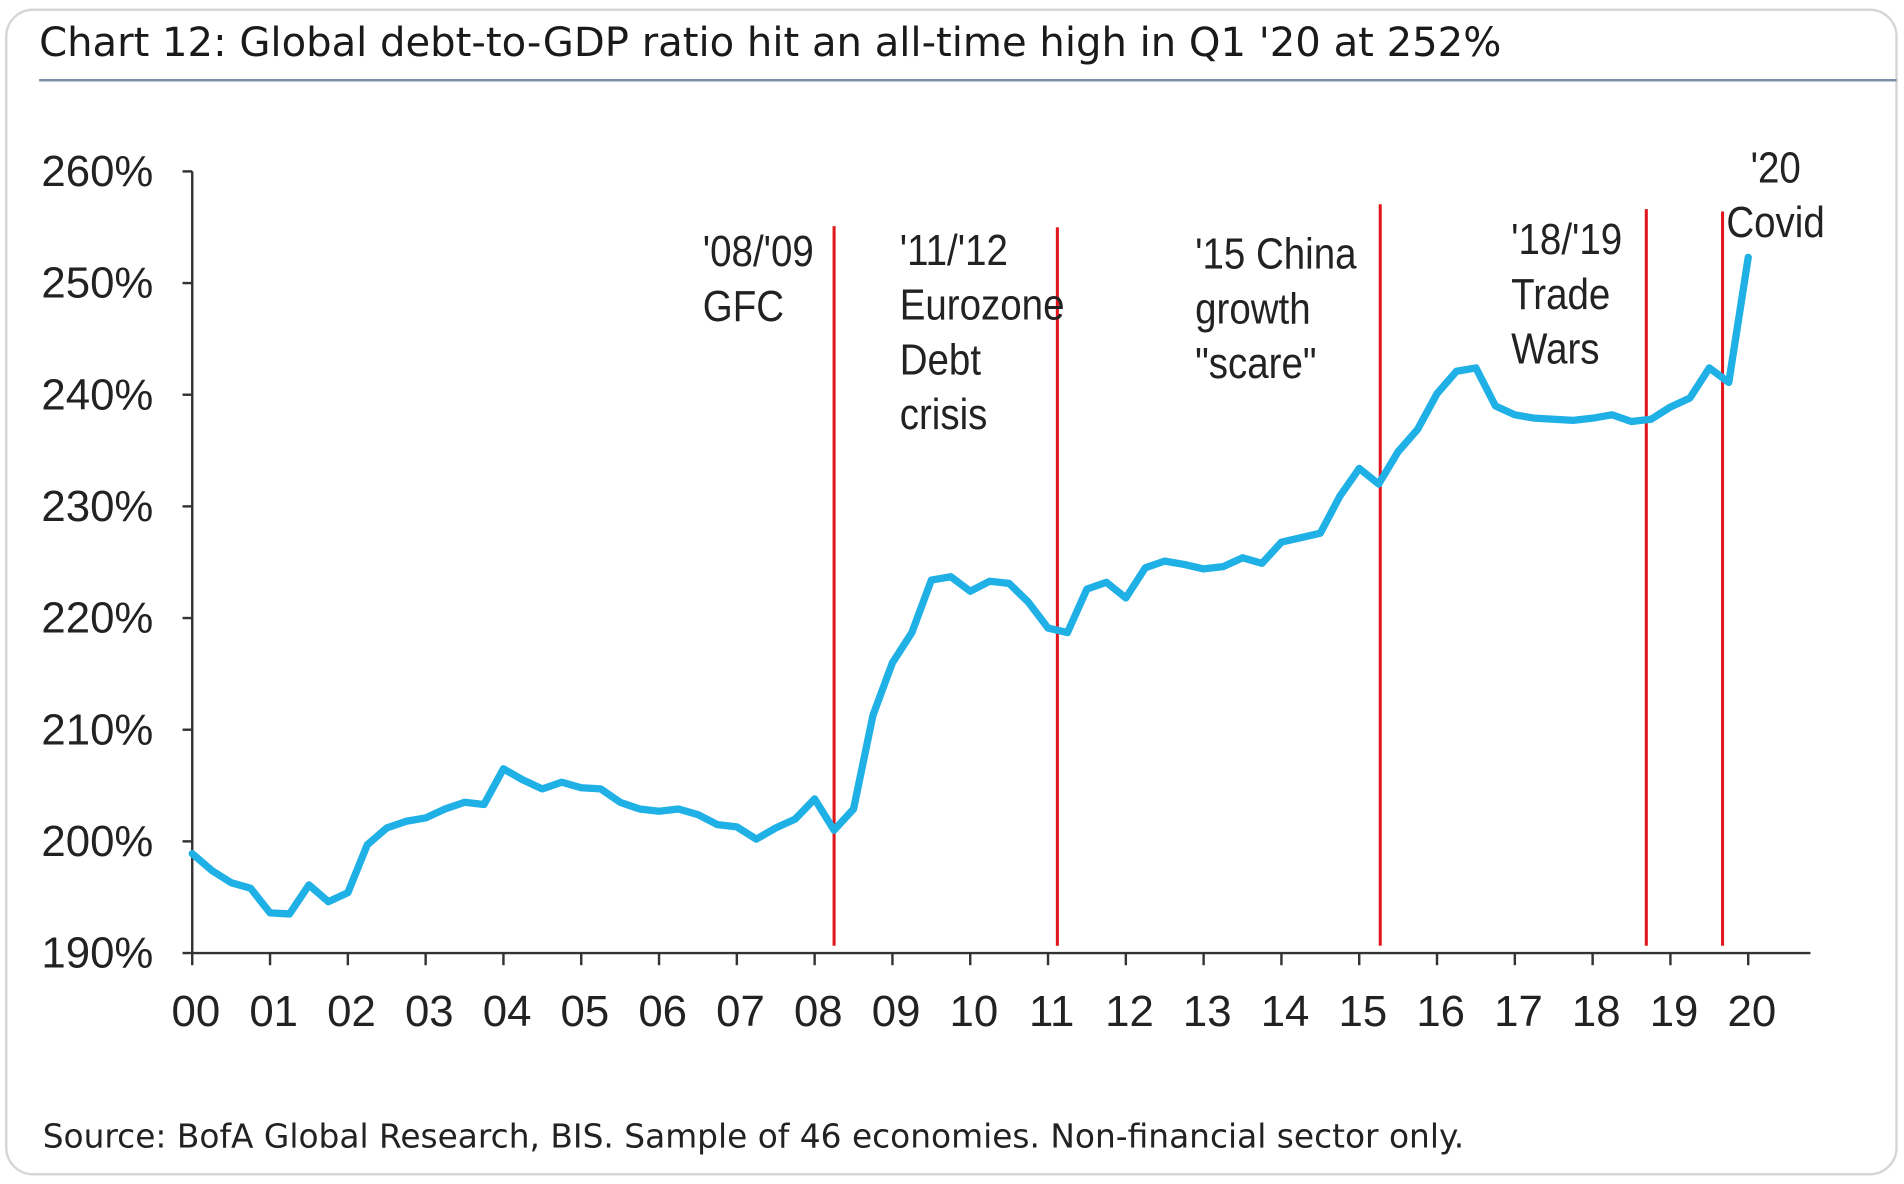 The image size is (1904, 1184). What do you see at coordinates (818, 1011) in the screenshot?
I see `x-tick-label: 08` at bounding box center [818, 1011].